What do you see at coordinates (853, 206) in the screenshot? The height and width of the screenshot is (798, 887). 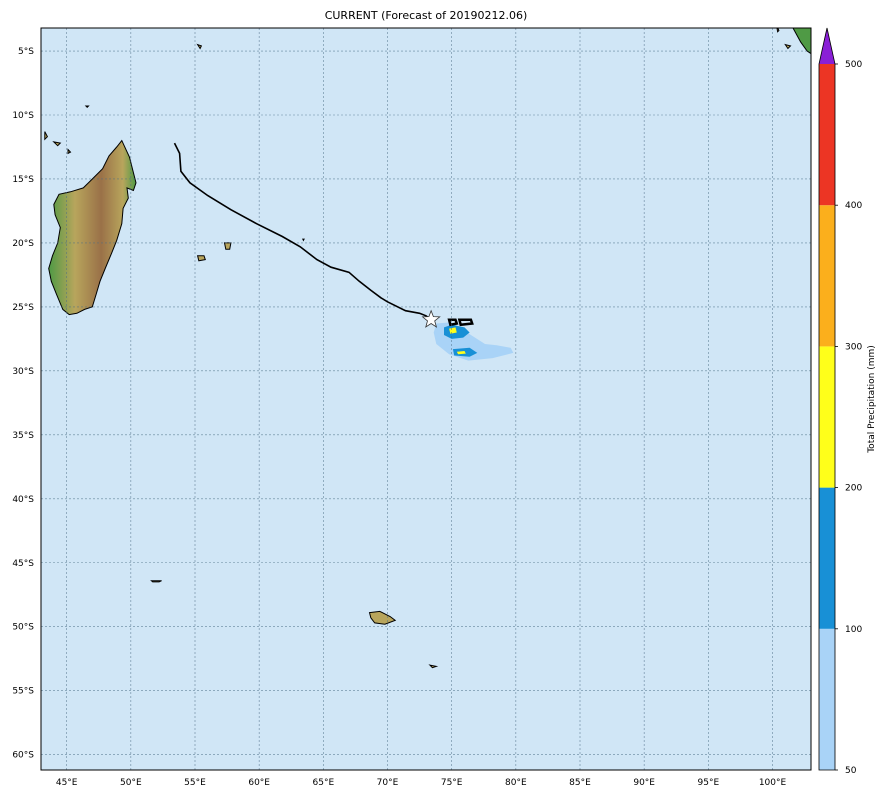 I see `colorbar-tick-label: 400` at bounding box center [853, 206].